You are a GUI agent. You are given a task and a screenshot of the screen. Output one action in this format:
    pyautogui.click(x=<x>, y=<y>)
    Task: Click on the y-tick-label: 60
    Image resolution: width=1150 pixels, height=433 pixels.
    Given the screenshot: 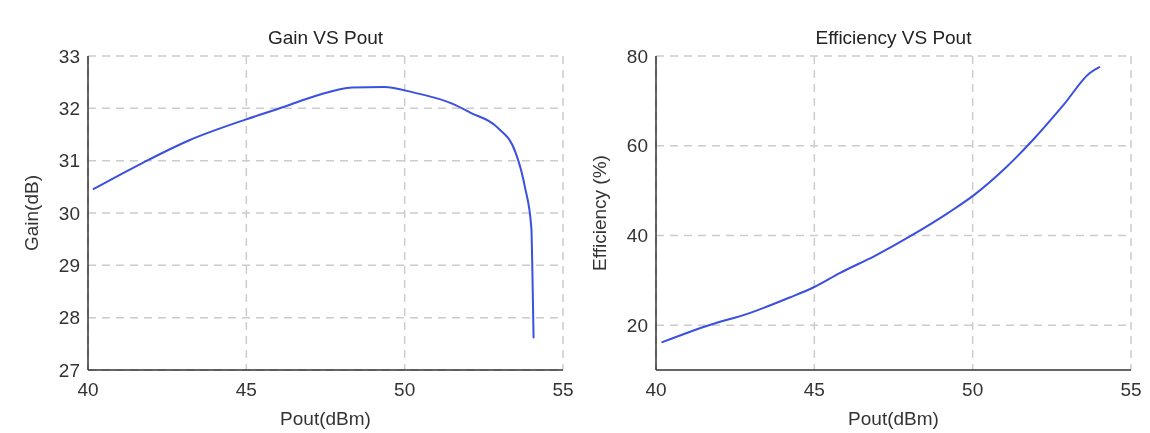 What is the action you would take?
    pyautogui.click(x=637, y=146)
    